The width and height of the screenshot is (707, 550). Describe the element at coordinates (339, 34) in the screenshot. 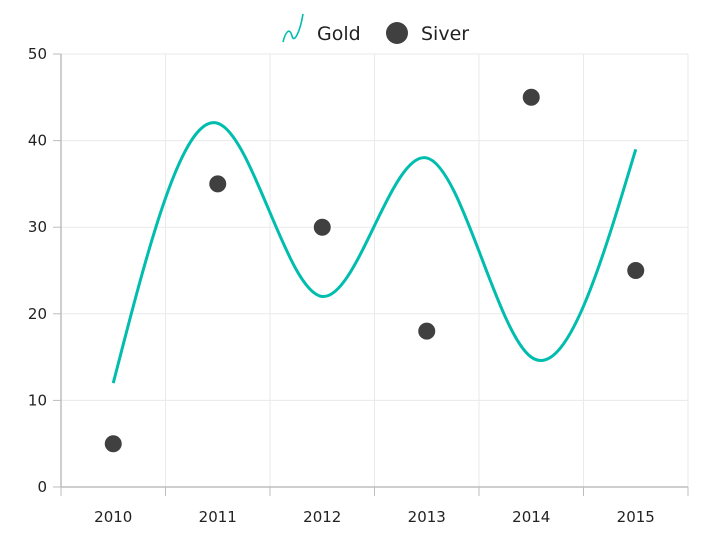

I see `legend-label-gold: Gold` at that location.